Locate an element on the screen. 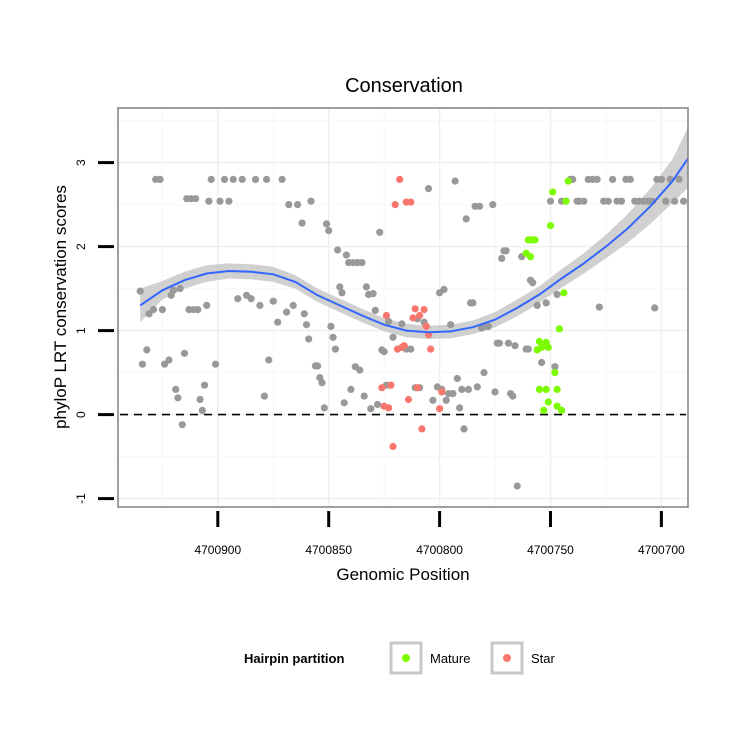 The height and width of the screenshot is (750, 750). y-tick-label: 3 is located at coordinates (81, 162).